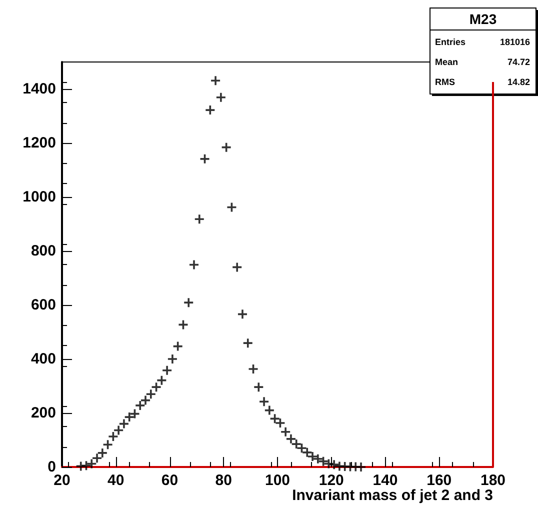  I want to click on x-axis-title: Invariant mass of jet 2 and 3, so click(392, 495).